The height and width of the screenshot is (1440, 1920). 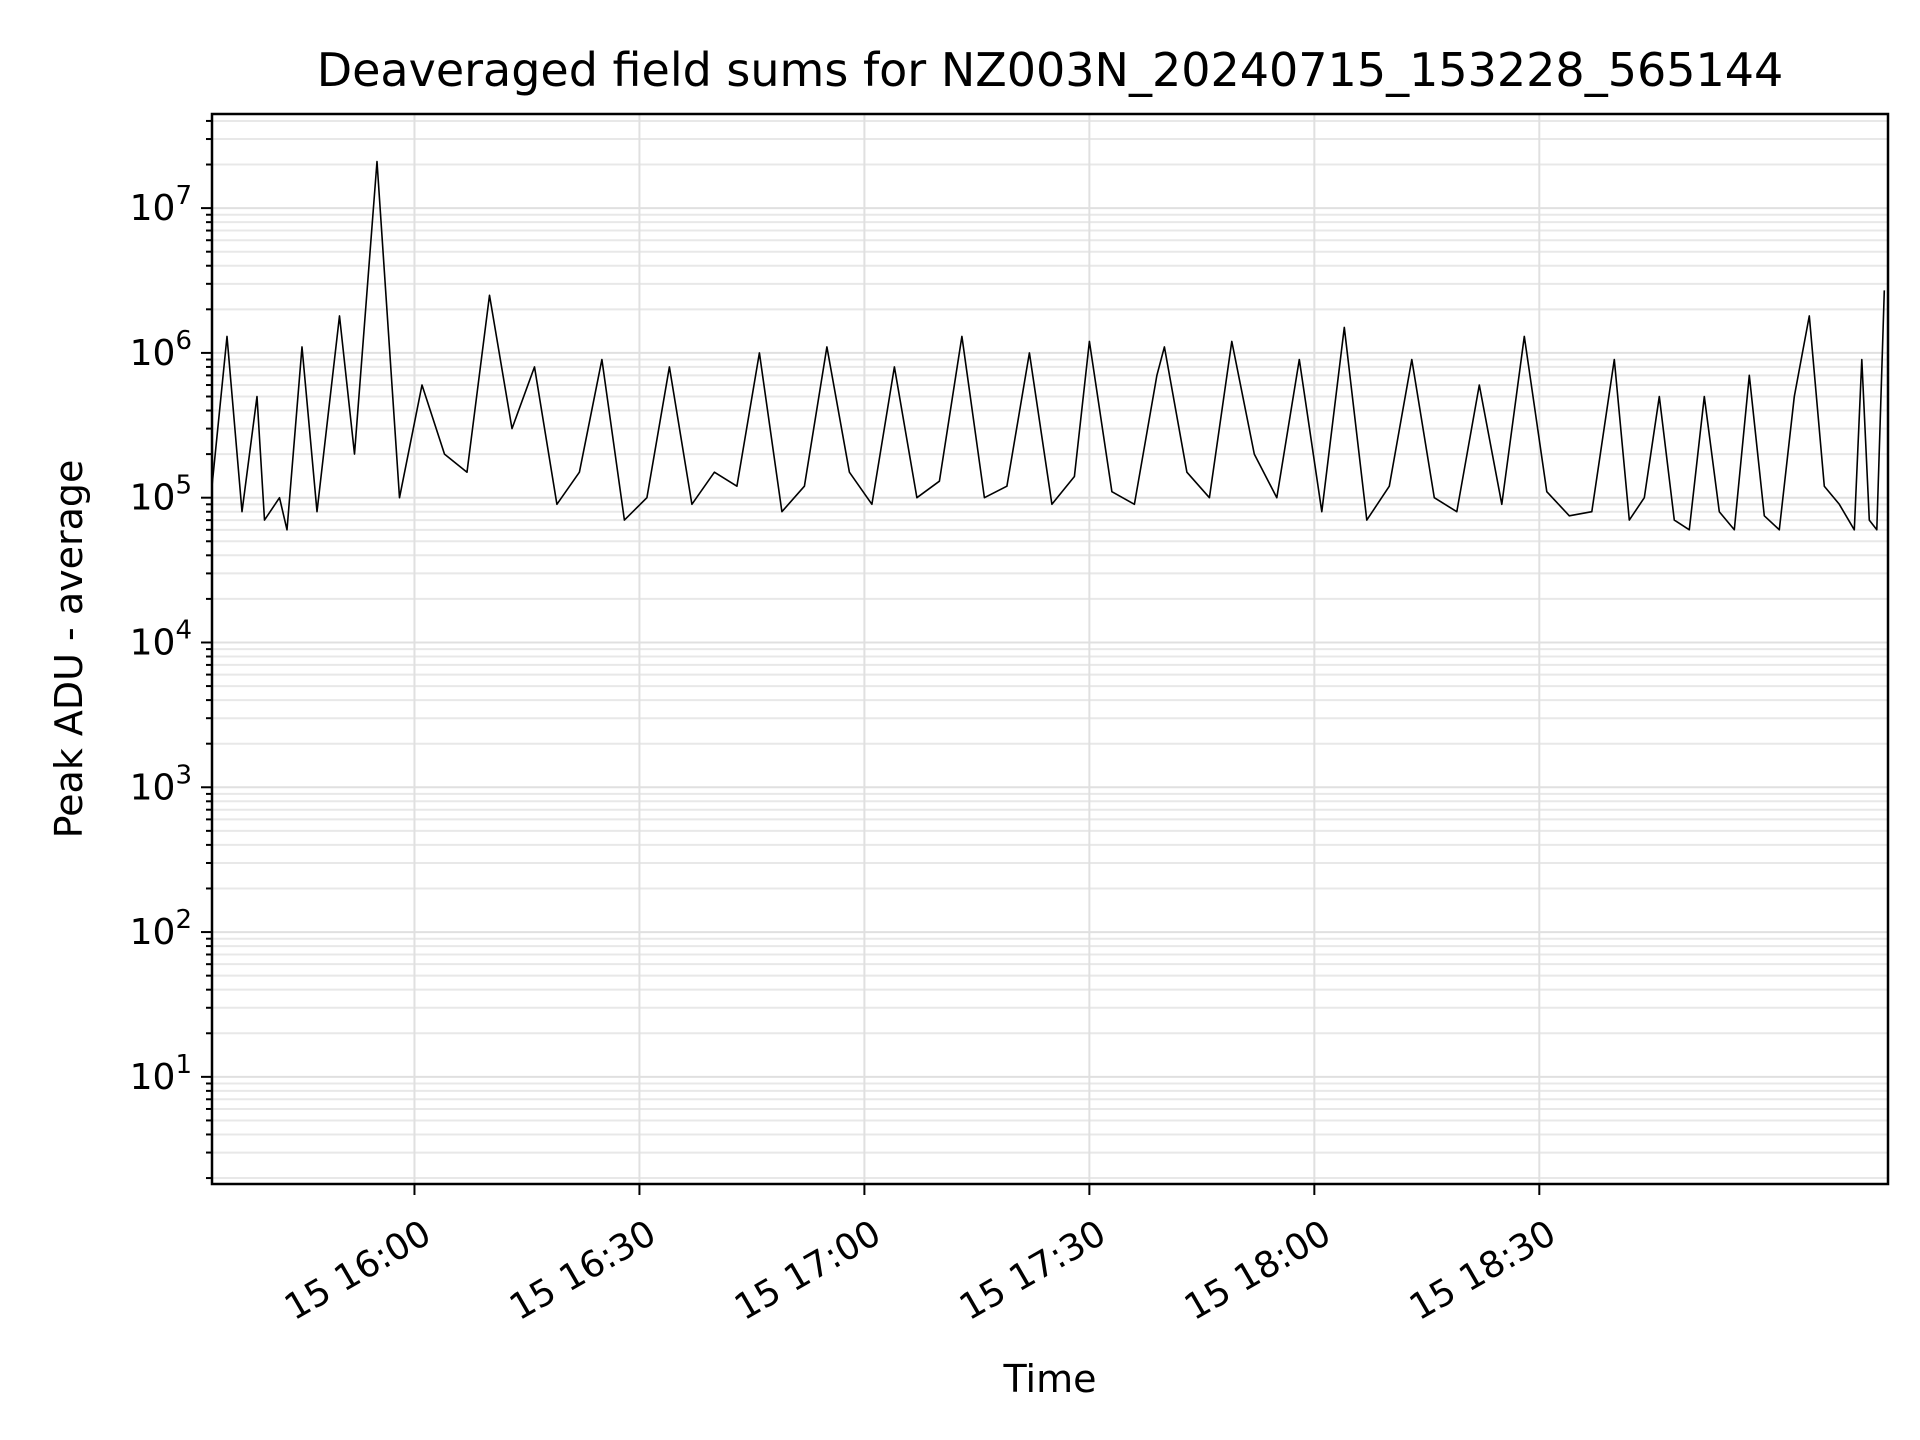 What do you see at coordinates (161, 205) in the screenshot?
I see `y-tick-label: 10⁷` at bounding box center [161, 205].